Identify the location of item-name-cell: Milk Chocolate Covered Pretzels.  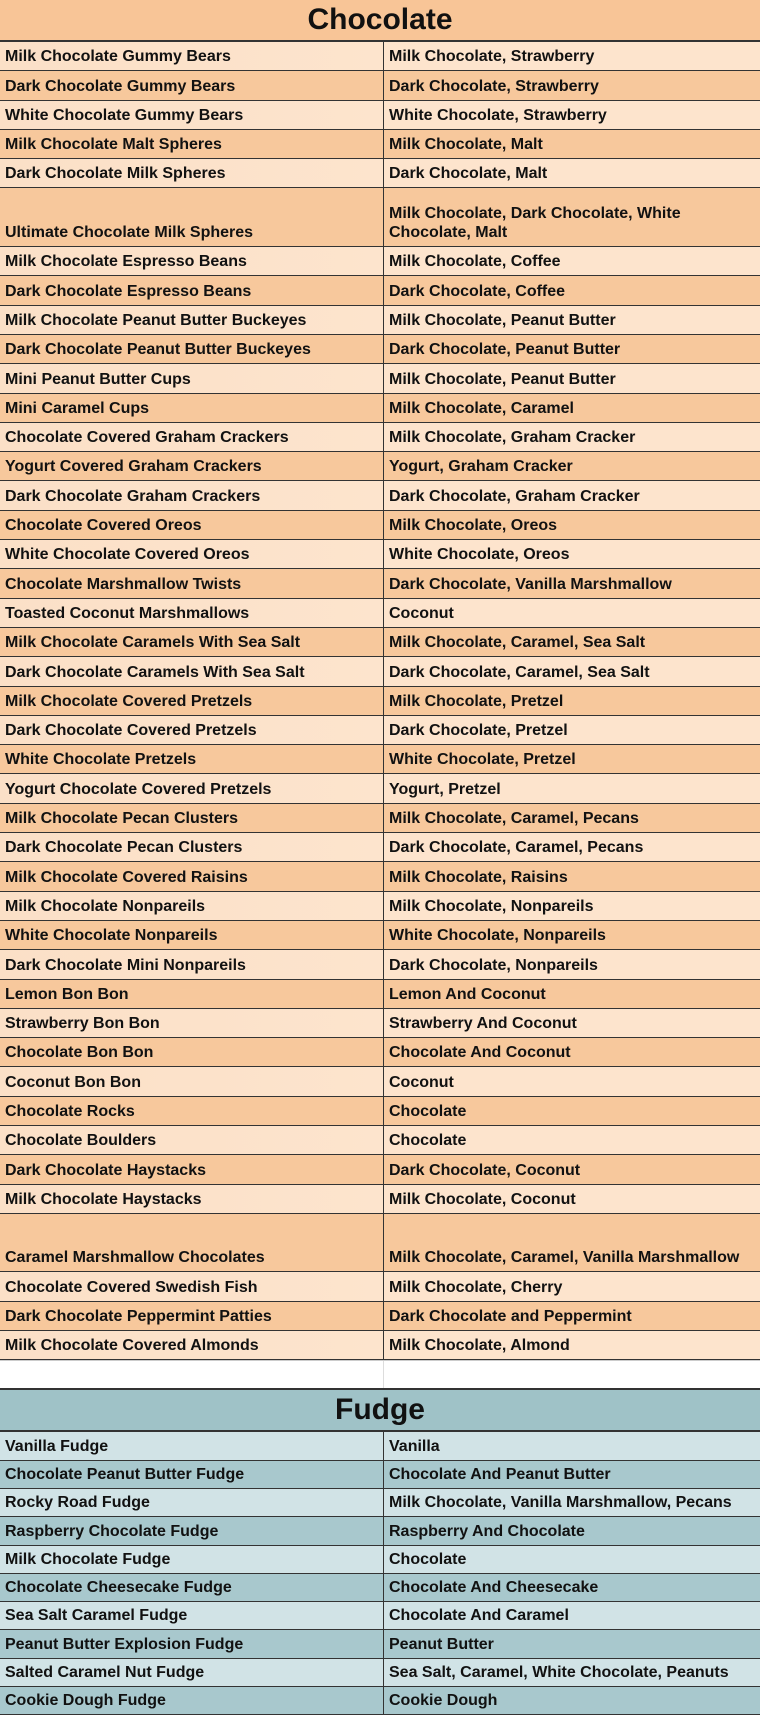
(192, 700).